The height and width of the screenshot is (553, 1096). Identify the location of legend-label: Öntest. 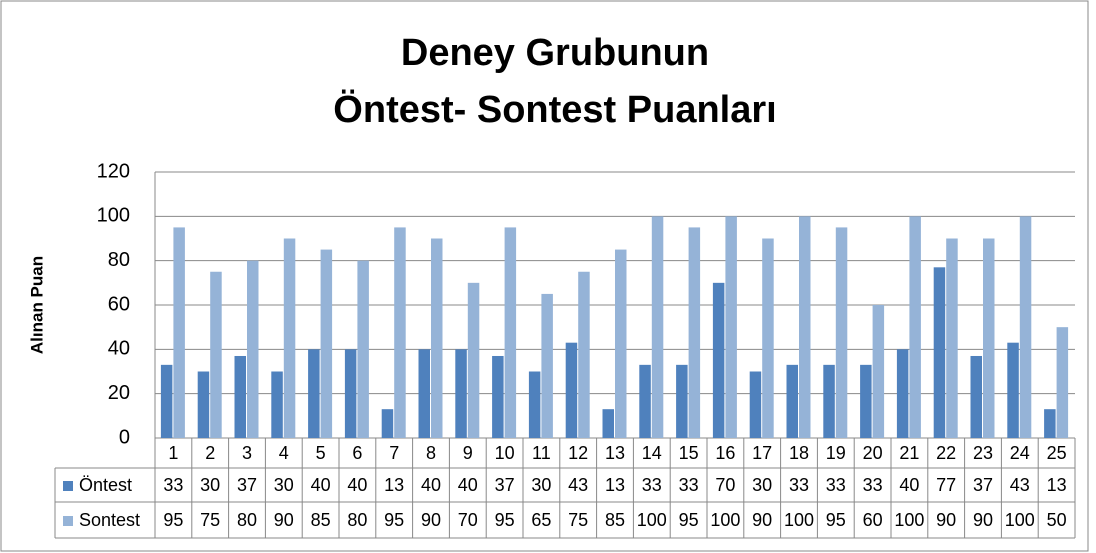
(105, 485).